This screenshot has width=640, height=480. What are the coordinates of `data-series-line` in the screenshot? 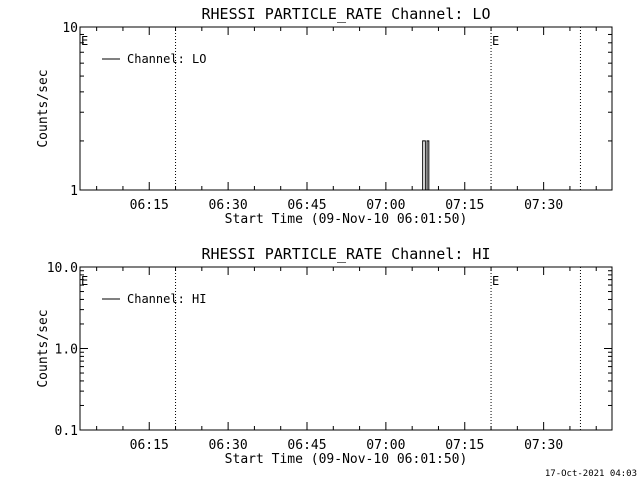 It's located at (426, 165).